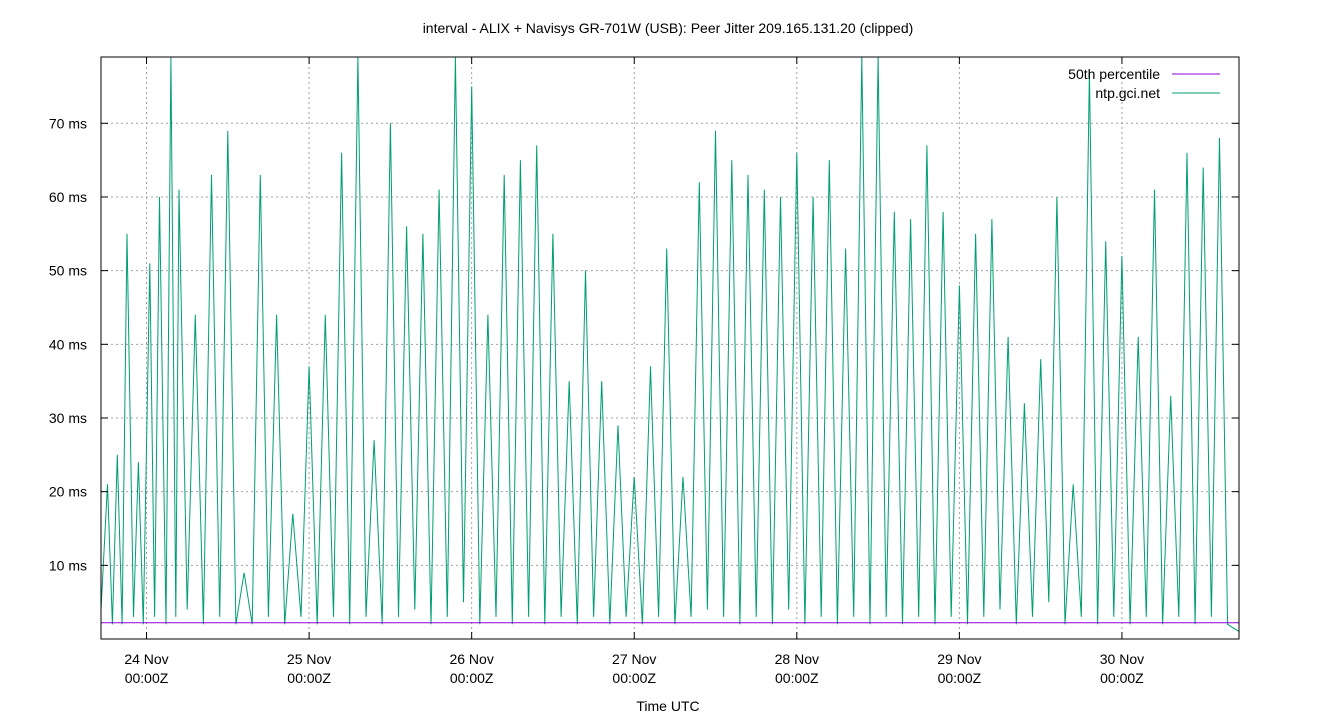 The width and height of the screenshot is (1340, 720). I want to click on y-tick-label: 30 ms, so click(68, 418).